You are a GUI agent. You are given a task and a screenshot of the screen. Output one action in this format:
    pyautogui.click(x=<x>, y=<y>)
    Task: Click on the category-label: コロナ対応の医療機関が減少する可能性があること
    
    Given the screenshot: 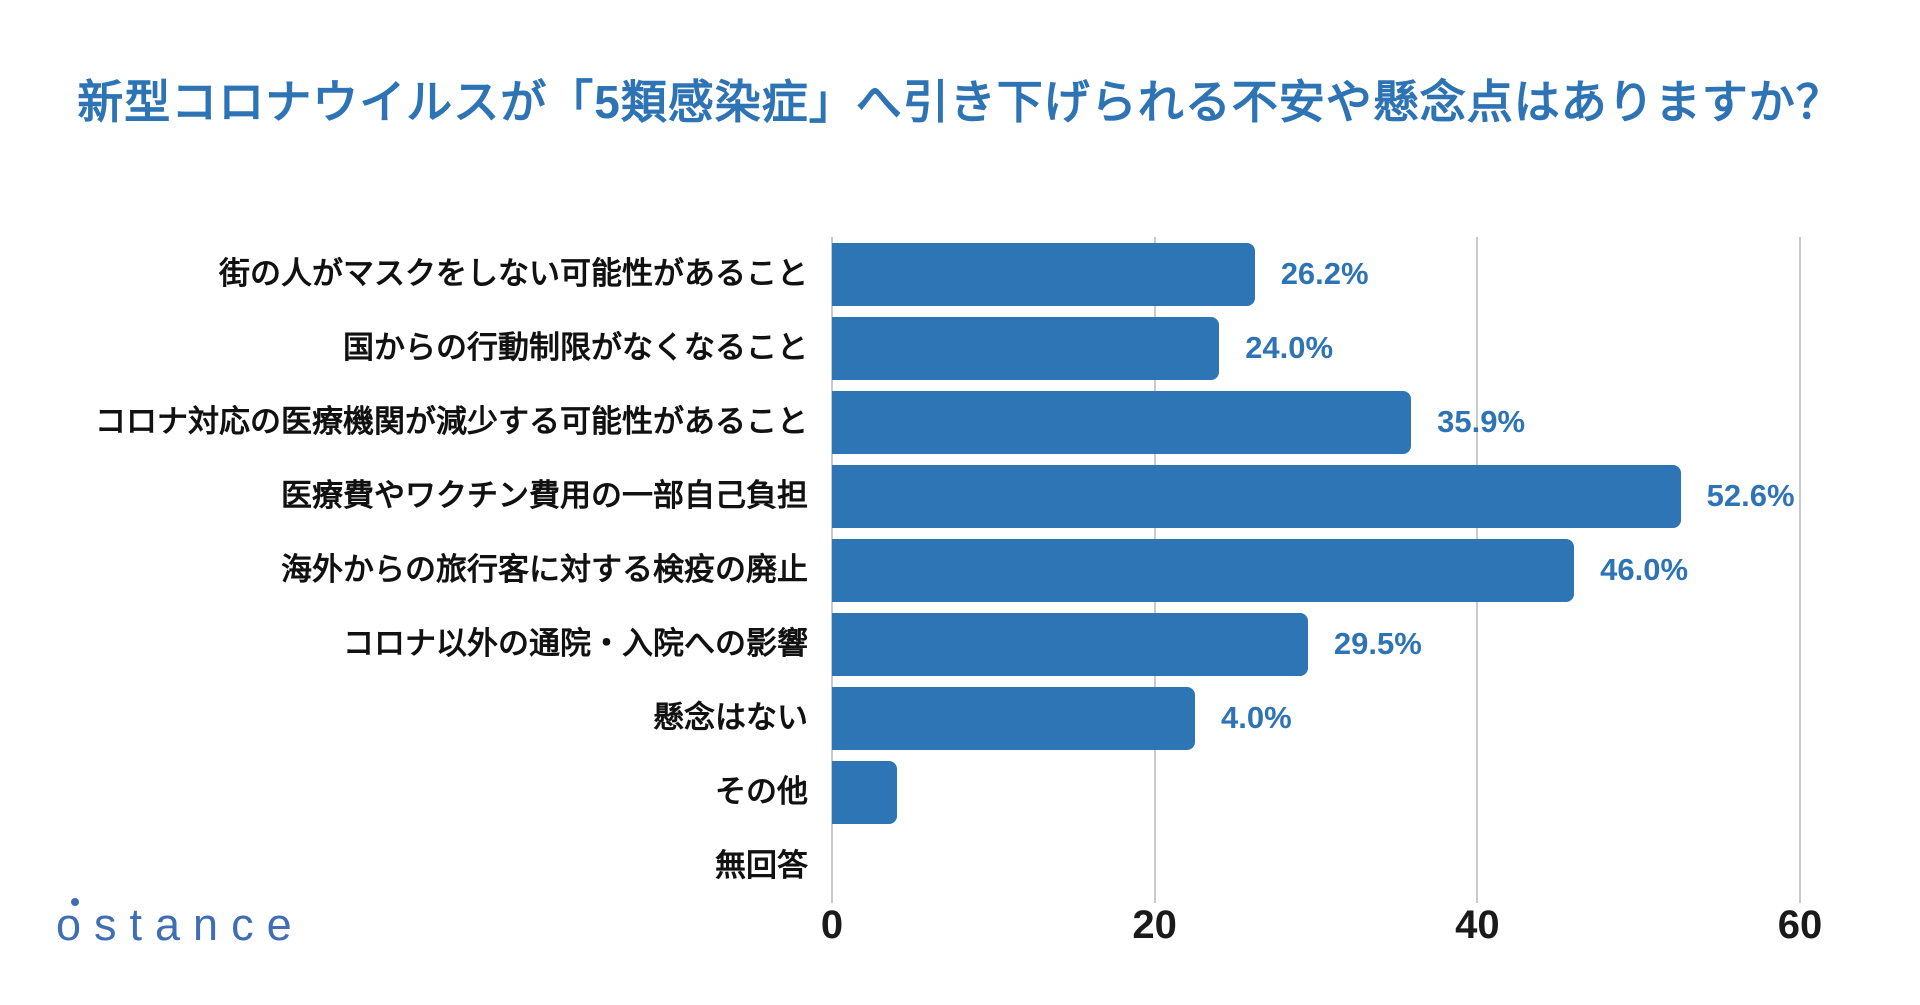 What is the action you would take?
    pyautogui.click(x=451, y=421)
    